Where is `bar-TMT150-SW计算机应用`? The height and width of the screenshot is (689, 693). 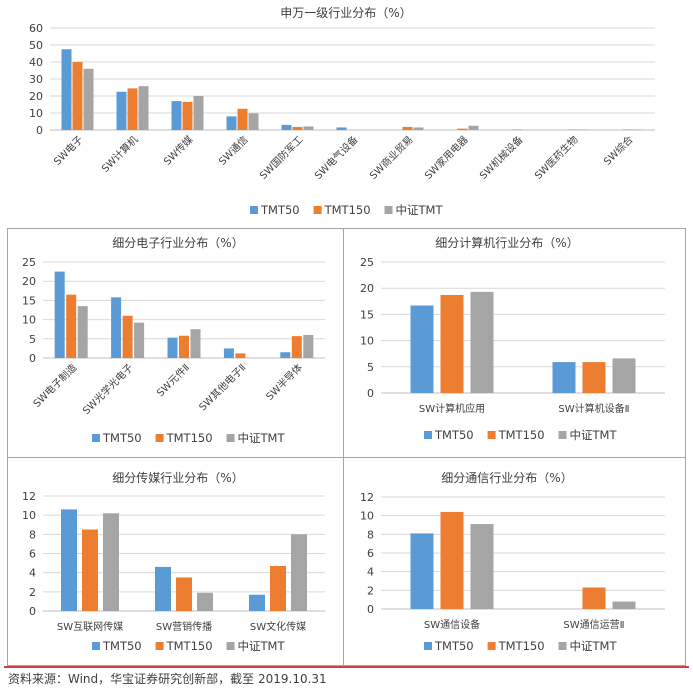 bar-TMT150-SW计算机应用 is located at coordinates (452, 344).